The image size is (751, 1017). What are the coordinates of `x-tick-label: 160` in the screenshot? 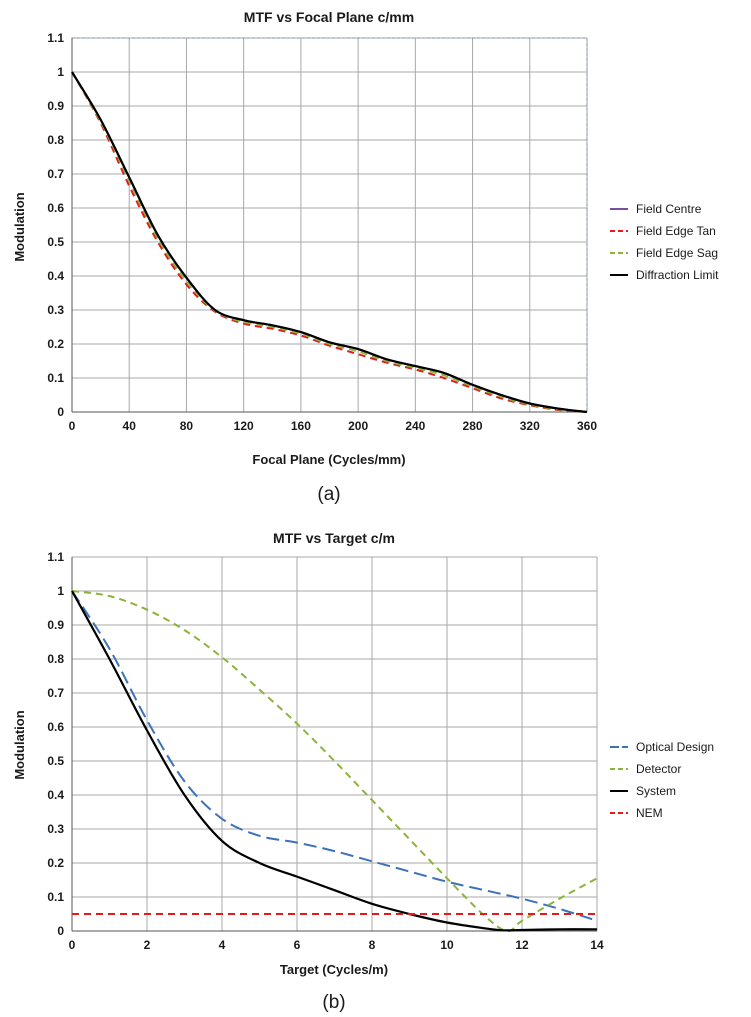 It's located at (301, 426).